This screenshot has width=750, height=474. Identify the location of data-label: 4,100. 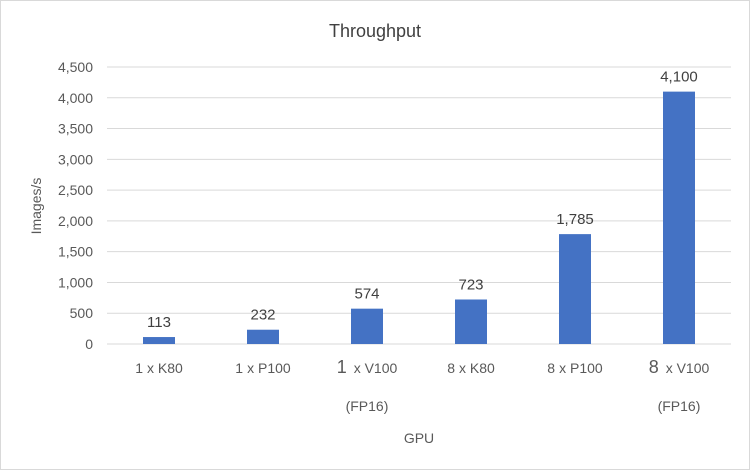
(679, 77).